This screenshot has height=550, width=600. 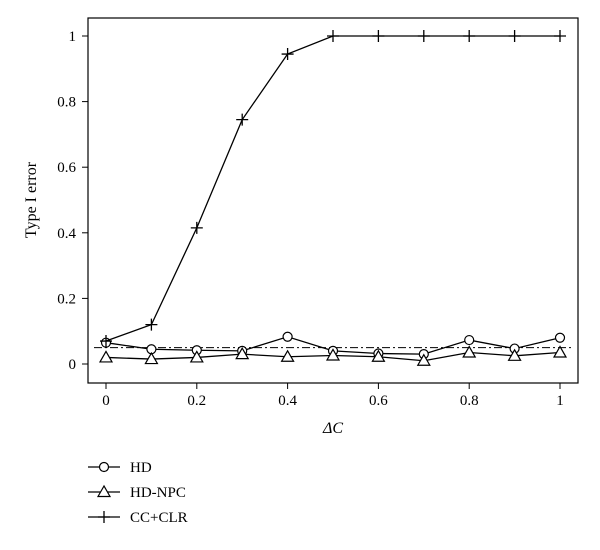 What do you see at coordinates (104, 491) in the screenshot?
I see `legend-marker-hd-npc` at bounding box center [104, 491].